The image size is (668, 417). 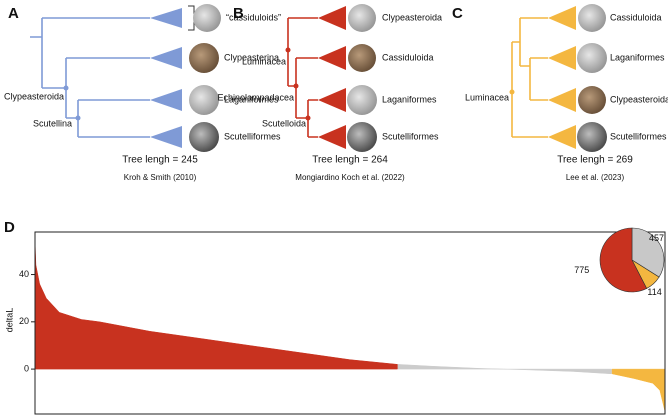 What do you see at coordinates (457, 13) in the screenshot?
I see `panel-letter: C` at bounding box center [457, 13].